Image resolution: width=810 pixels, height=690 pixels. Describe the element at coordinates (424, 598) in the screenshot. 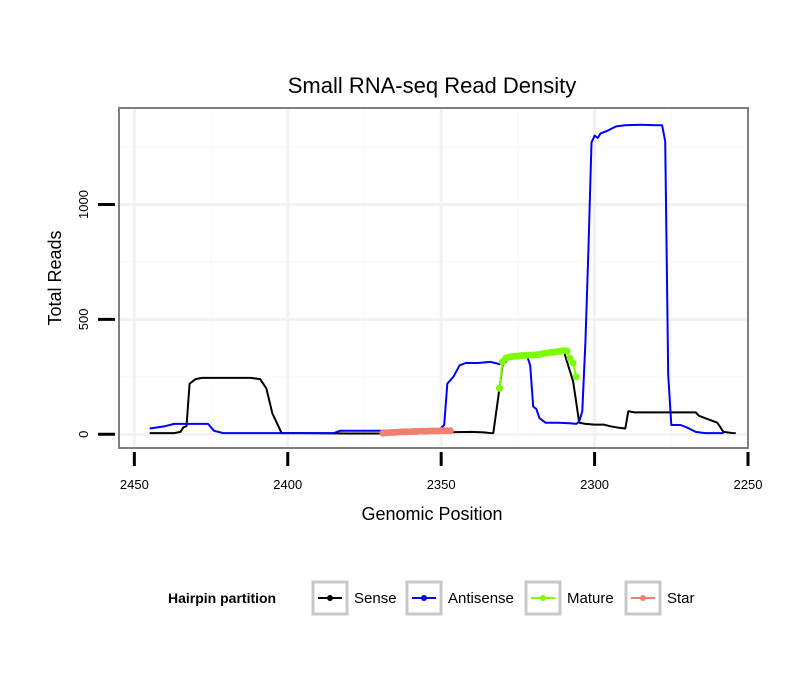

I see `legend-swatch-point-antisense` at that location.